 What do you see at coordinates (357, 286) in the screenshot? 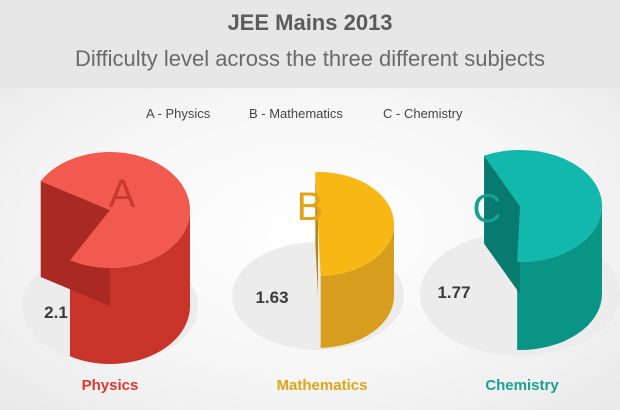
I see `wedge-wall-mathematics` at bounding box center [357, 286].